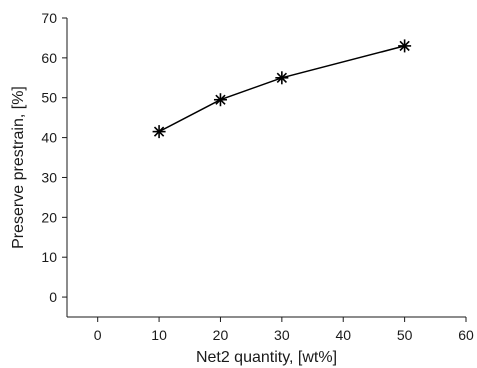  What do you see at coordinates (49, 177) in the screenshot?
I see `y-tick-label: 30` at bounding box center [49, 177].